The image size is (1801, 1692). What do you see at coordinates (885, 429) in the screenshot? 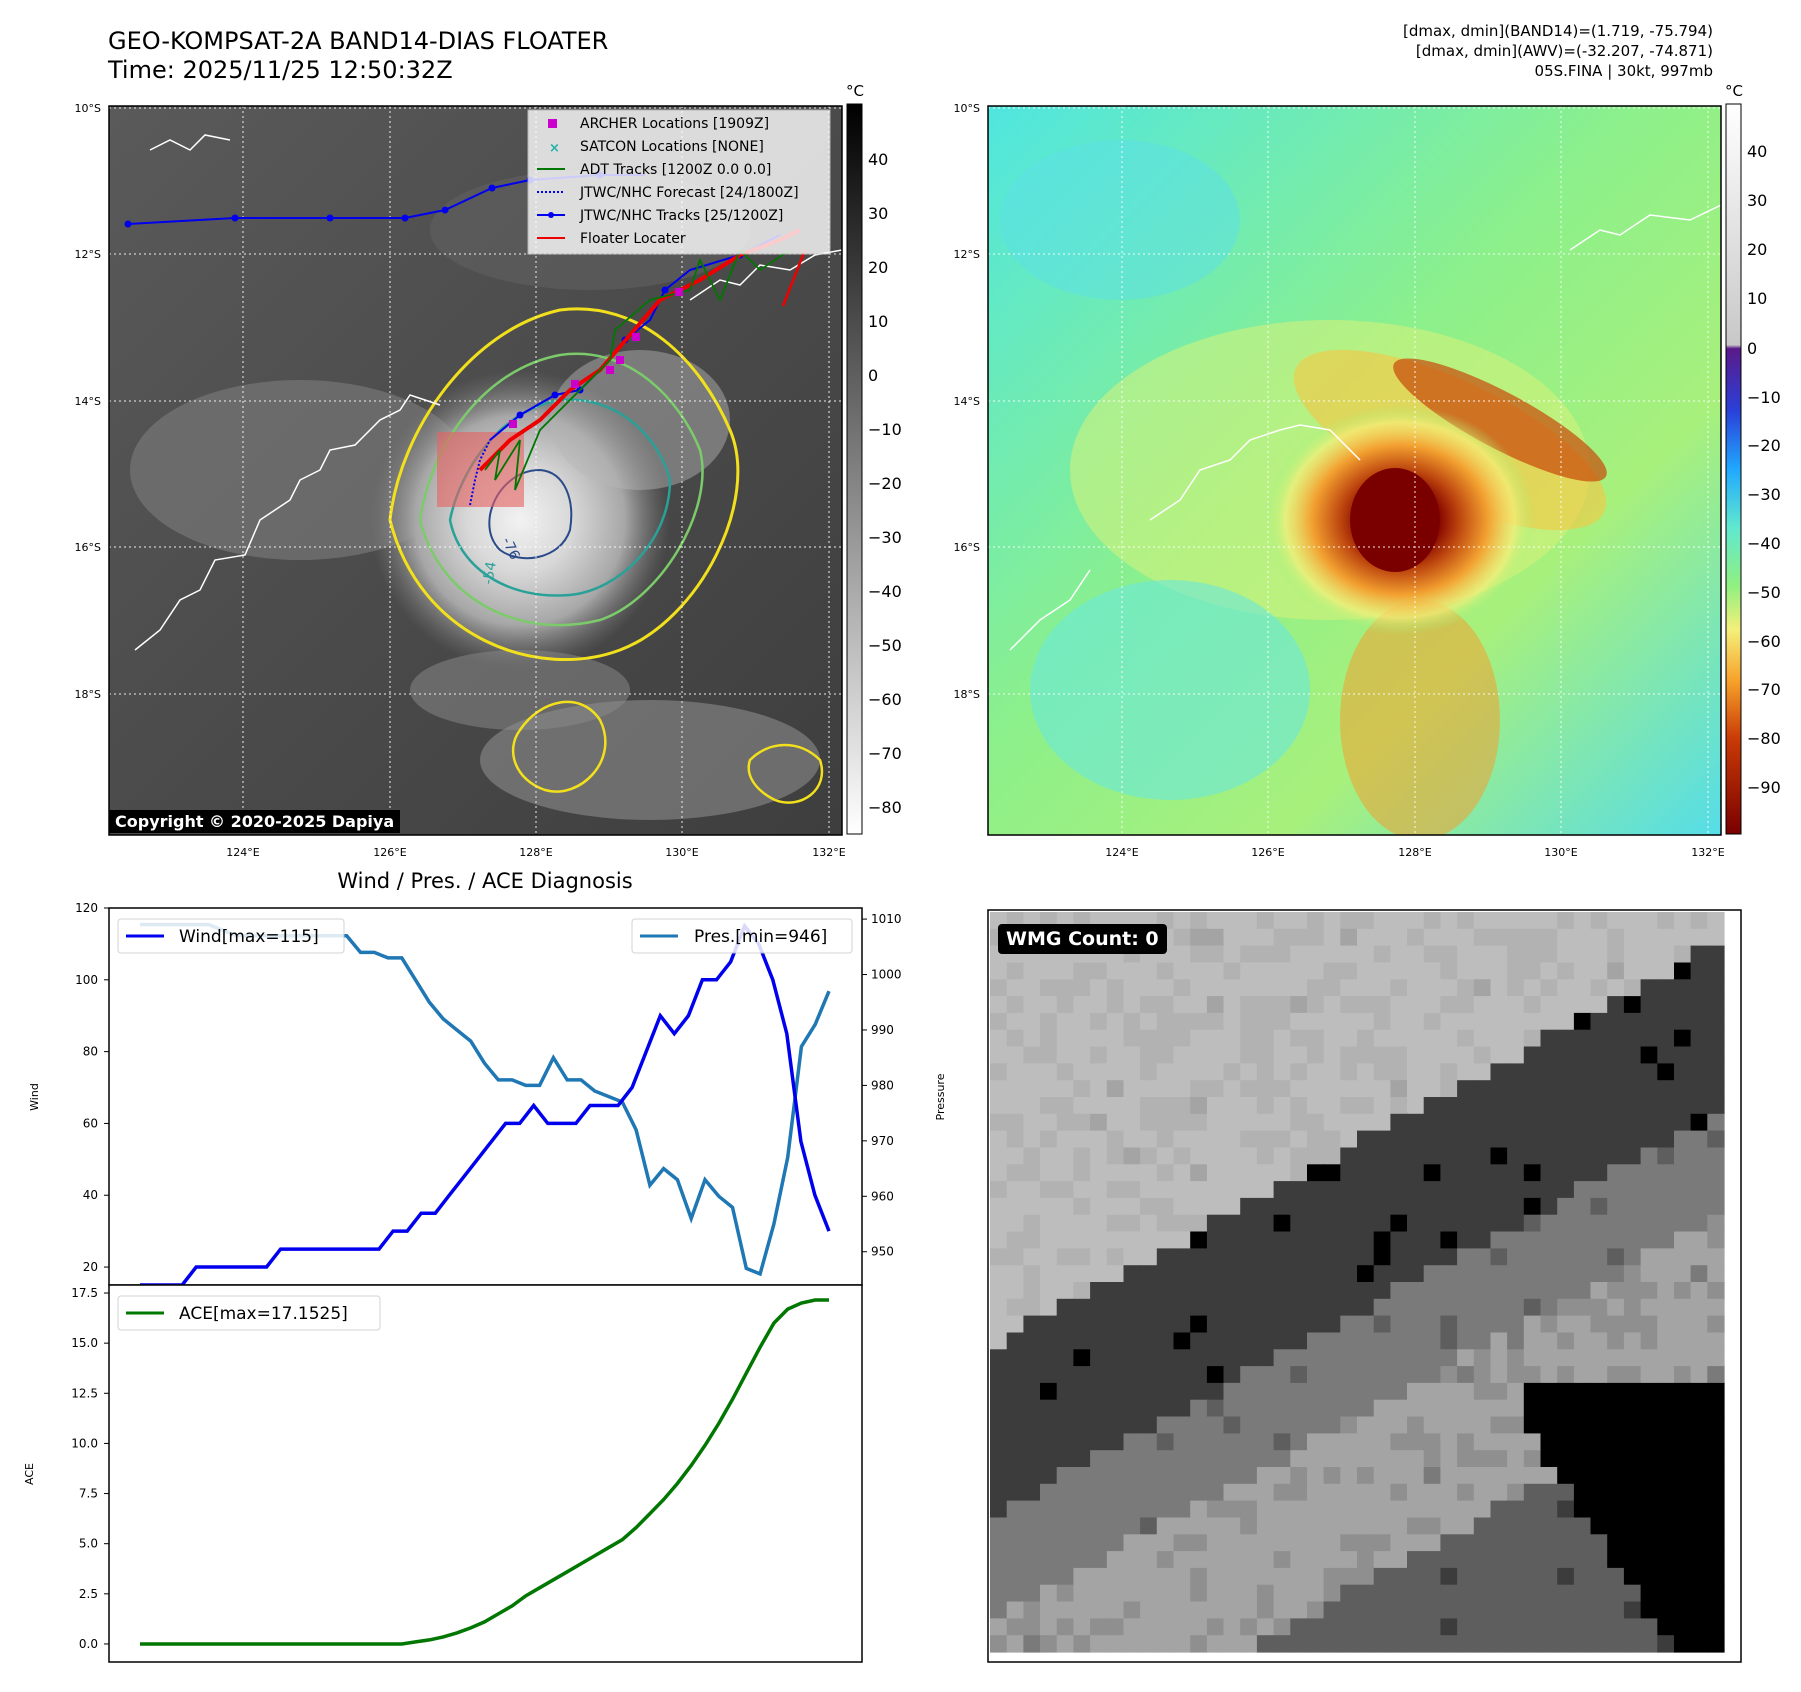
I see `ir-cbar-tick: −10` at bounding box center [885, 429].